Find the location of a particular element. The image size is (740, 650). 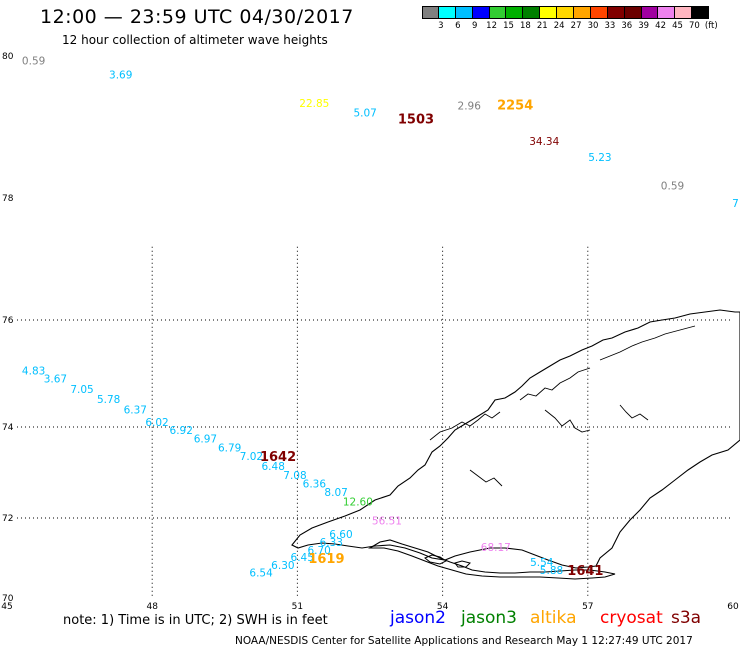

satellite-jason2: jason2 is located at coordinates (418, 618).